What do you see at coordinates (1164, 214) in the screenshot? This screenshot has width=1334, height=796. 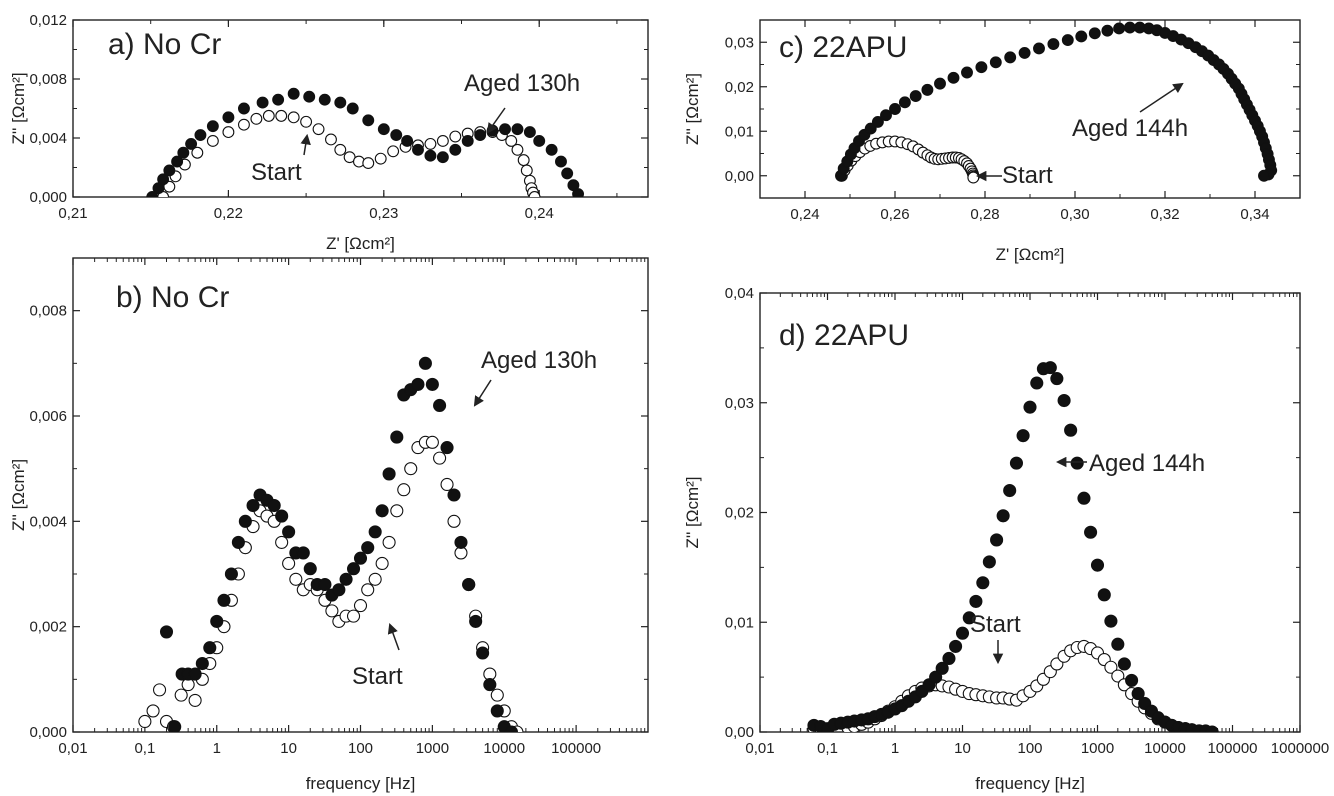 I see `x-tick-label: 0,32` at bounding box center [1164, 214].